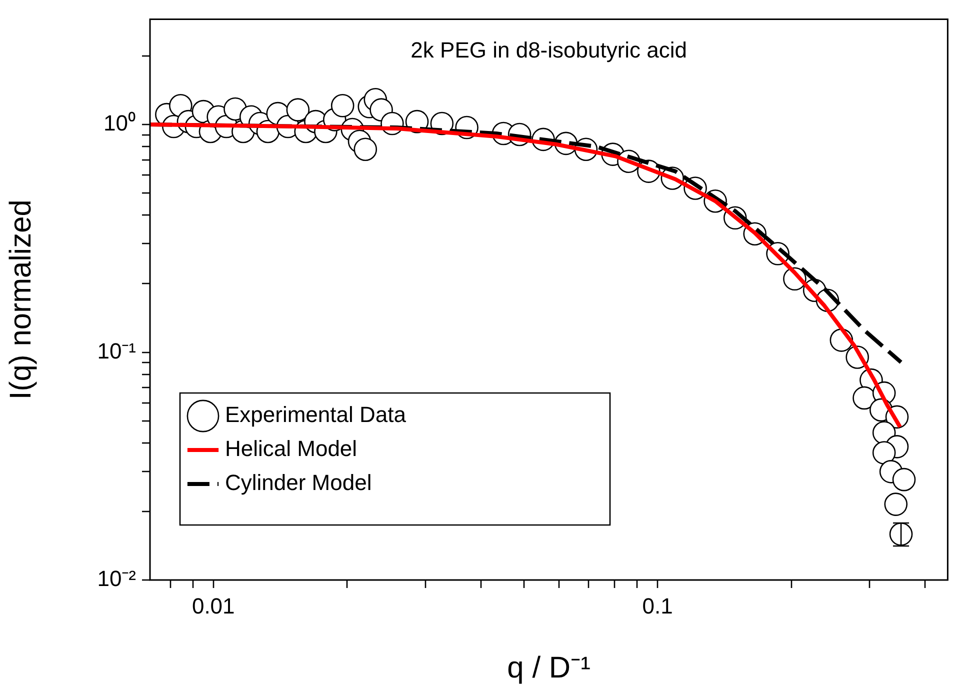 The width and height of the screenshot is (960, 691). What do you see at coordinates (213, 605) in the screenshot?
I see `x-tick-label: 0.01` at bounding box center [213, 605].